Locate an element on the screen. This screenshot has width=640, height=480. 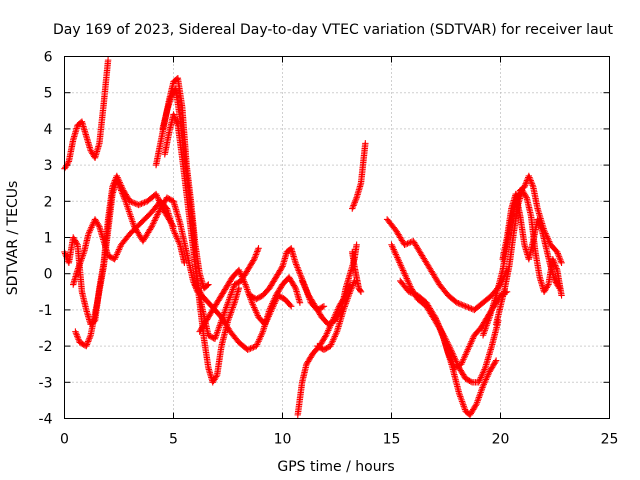
y-tick-label: -2 is located at coordinates (46, 347).